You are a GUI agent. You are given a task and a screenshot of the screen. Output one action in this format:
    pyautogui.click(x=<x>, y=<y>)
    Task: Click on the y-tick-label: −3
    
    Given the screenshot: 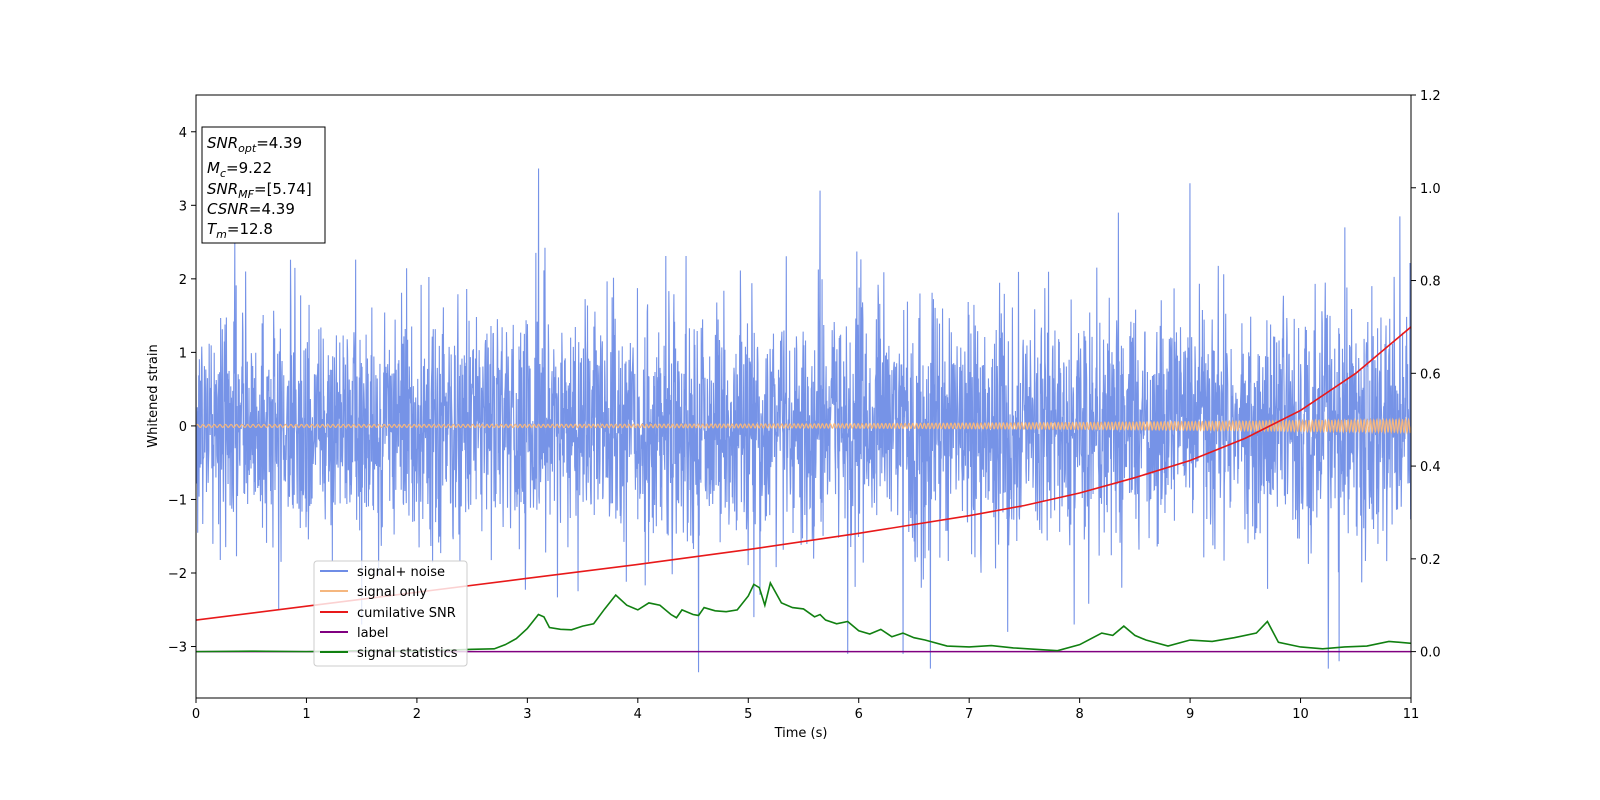 What is the action you would take?
    pyautogui.click(x=177, y=648)
    